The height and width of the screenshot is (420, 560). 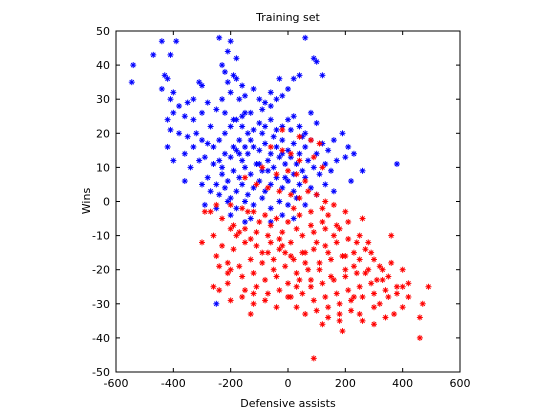 What do you see at coordinates (101, 270) in the screenshot?
I see `y-tick-label: -20` at bounding box center [101, 270].